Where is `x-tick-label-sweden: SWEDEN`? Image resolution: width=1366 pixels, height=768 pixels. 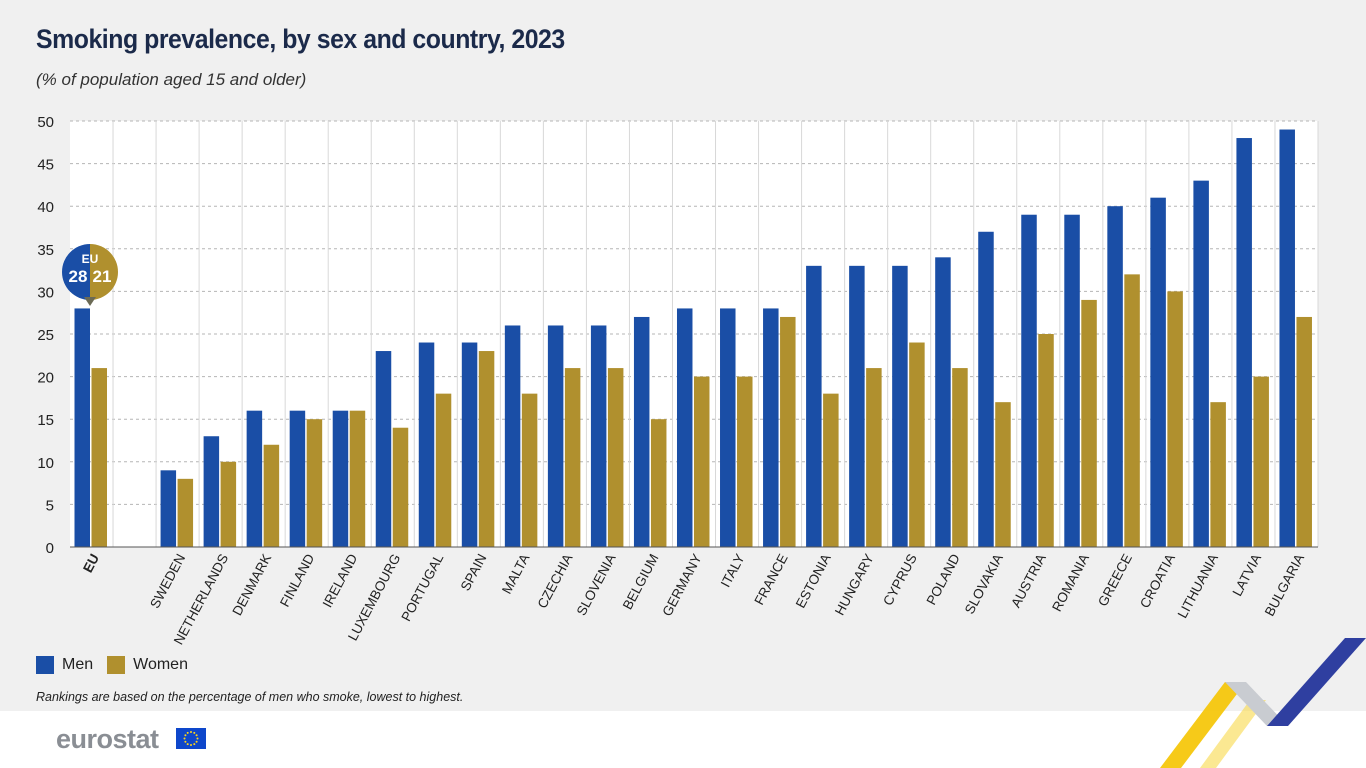
x-tick-label-sweden: SWEDEN is located at coordinates (167, 580).